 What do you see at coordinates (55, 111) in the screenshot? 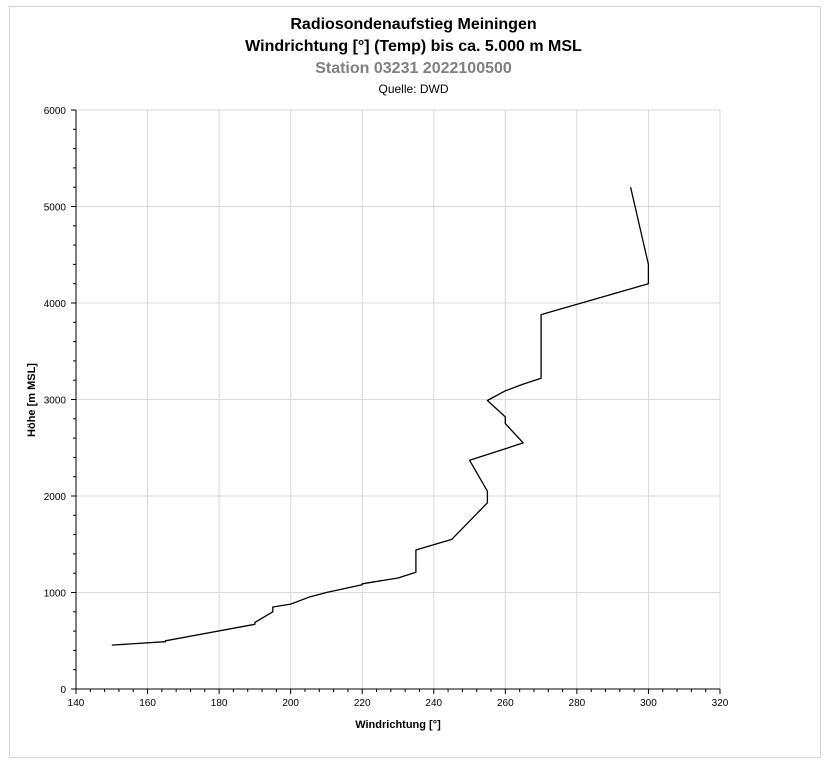
I see `y-tick-label: 6000` at bounding box center [55, 111].